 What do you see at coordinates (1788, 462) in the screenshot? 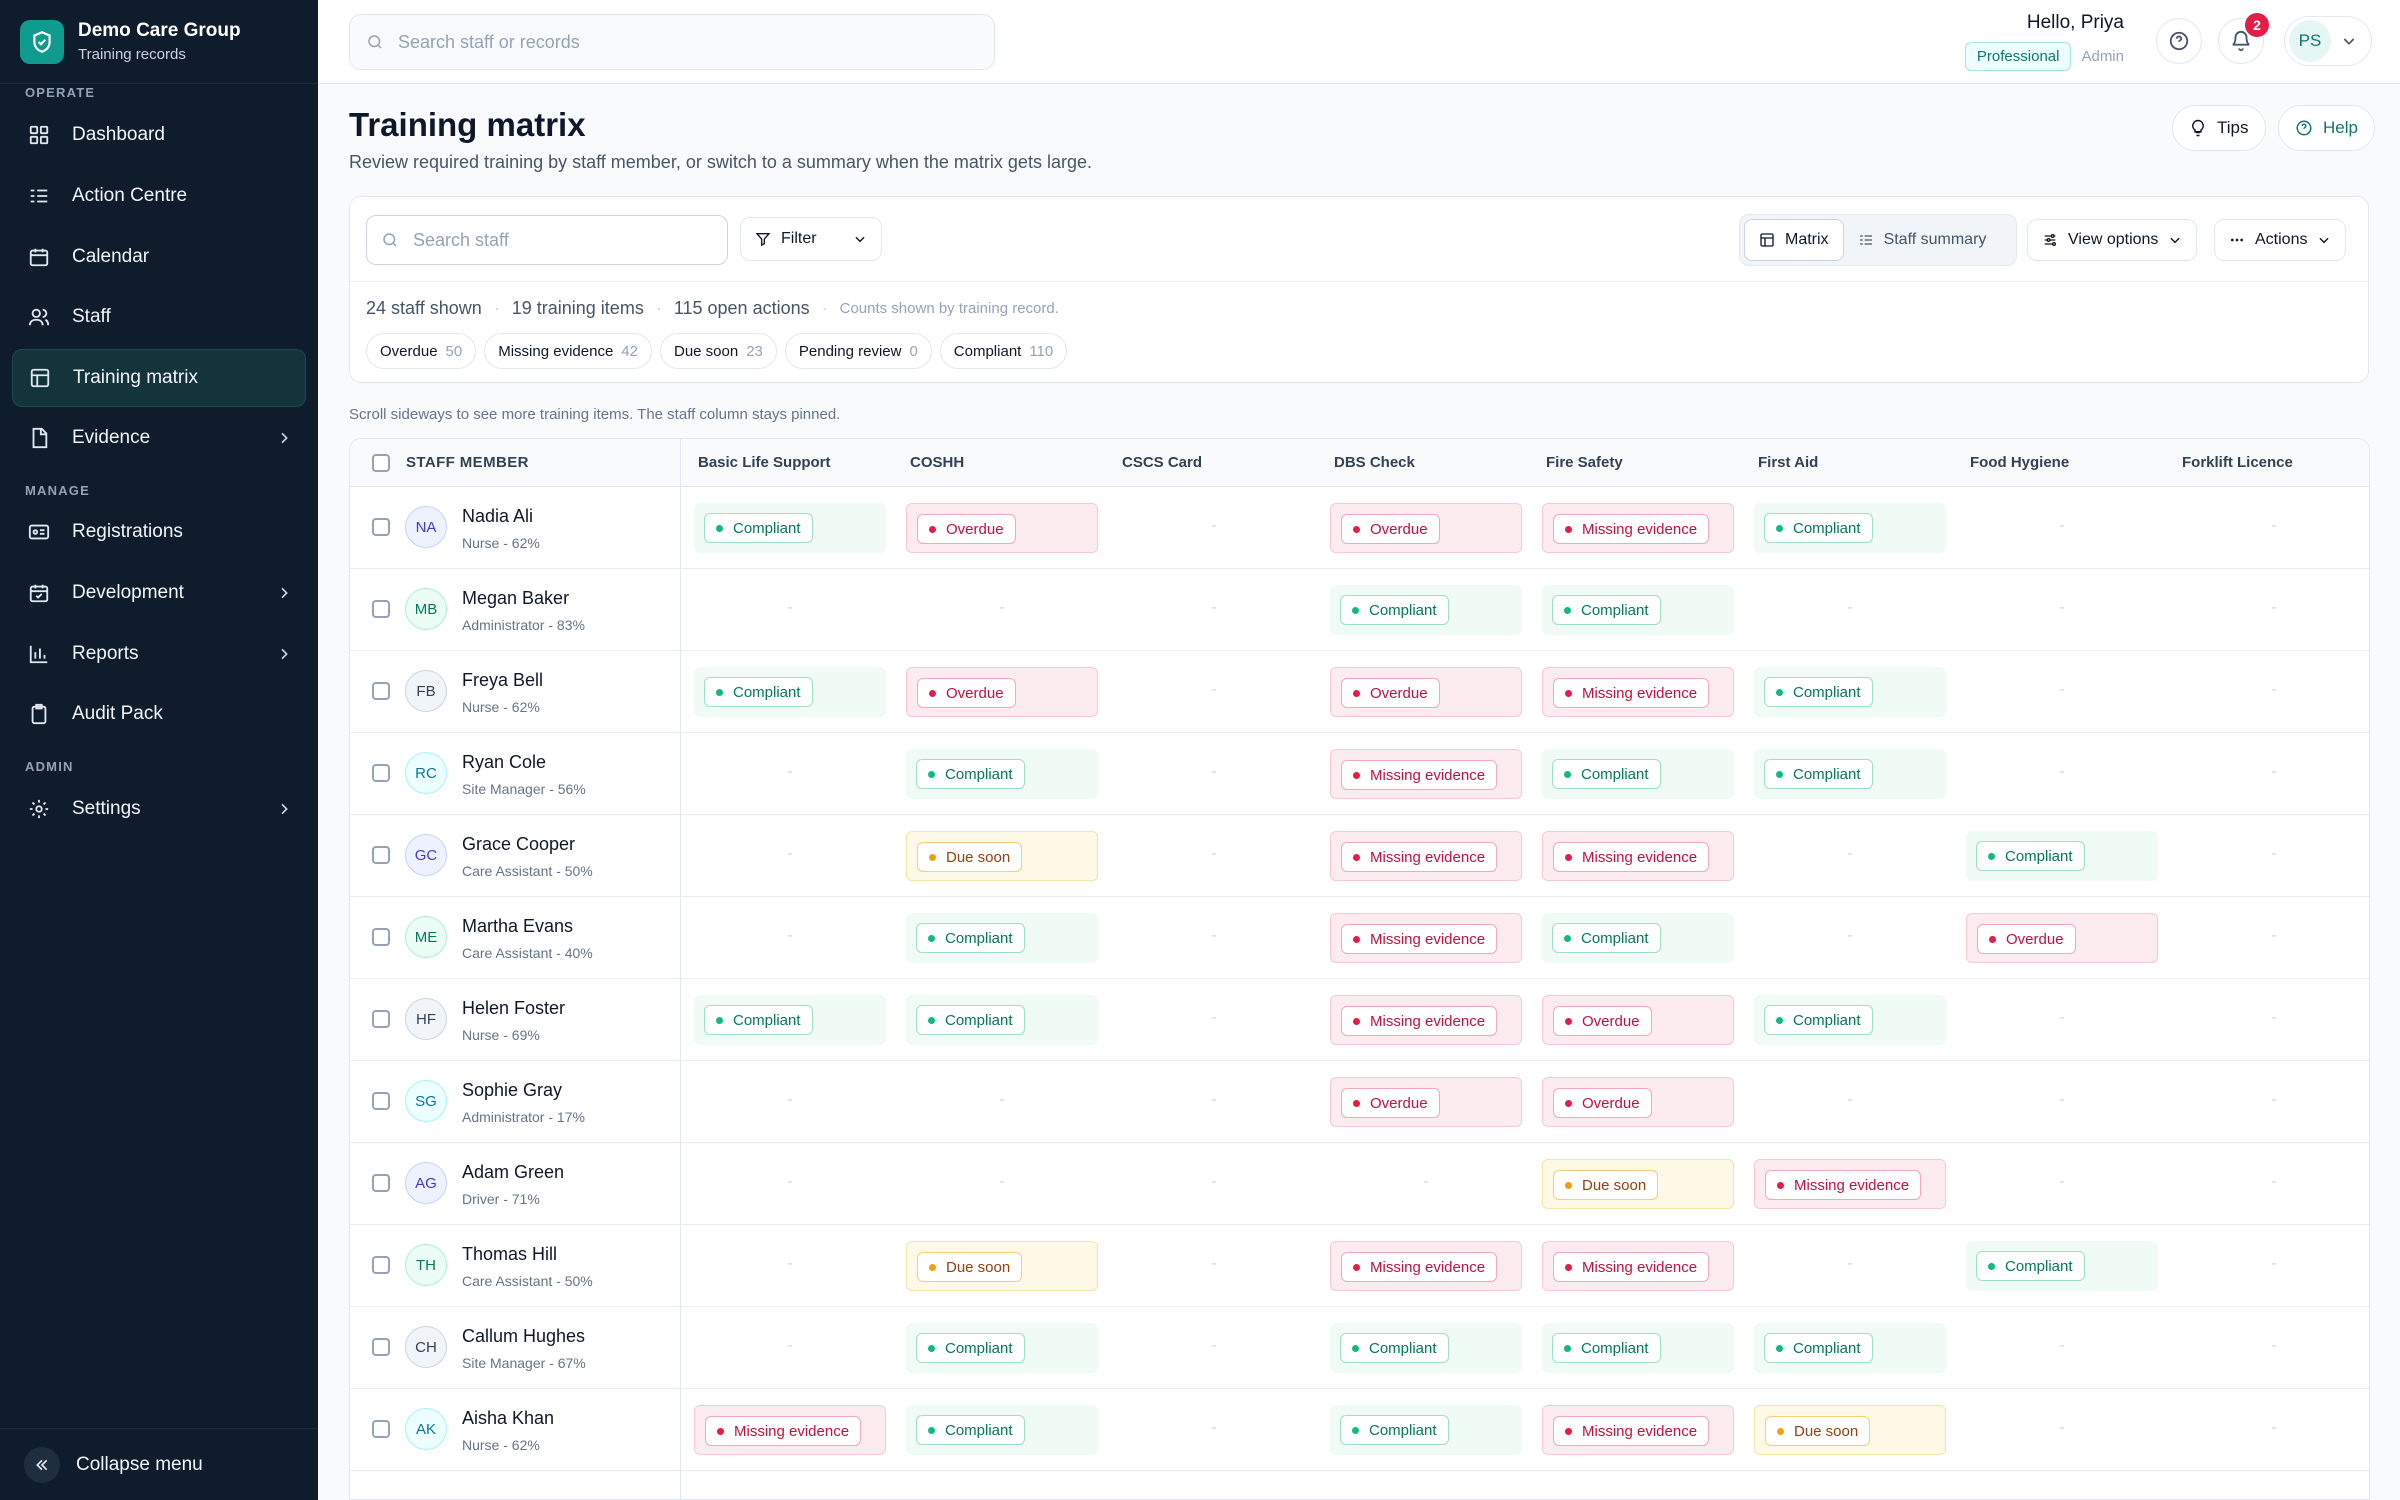
I see `column-header: First Aid` at bounding box center [1788, 462].